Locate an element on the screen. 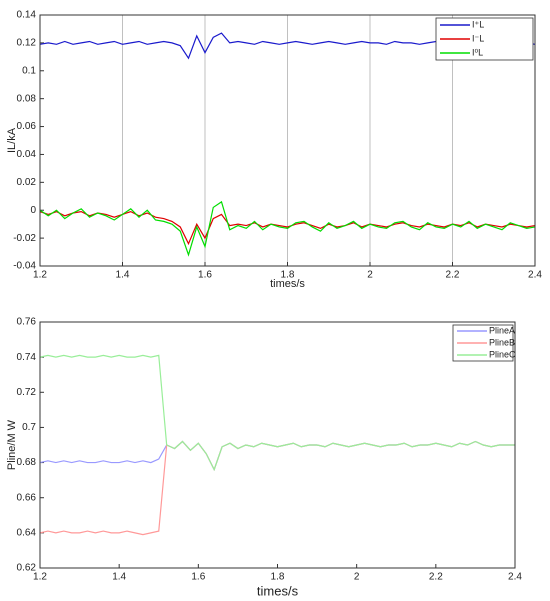  y-tick-label: 0.76 is located at coordinates (27, 322).